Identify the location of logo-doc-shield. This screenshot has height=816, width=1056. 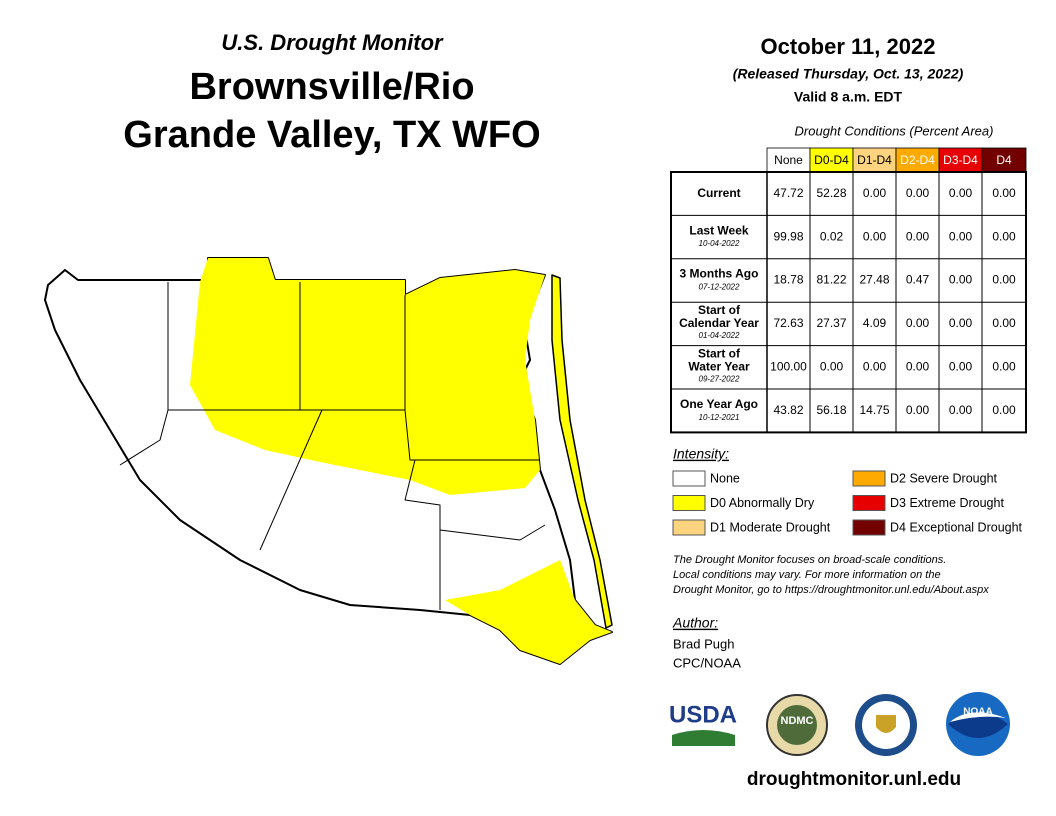
(886, 724).